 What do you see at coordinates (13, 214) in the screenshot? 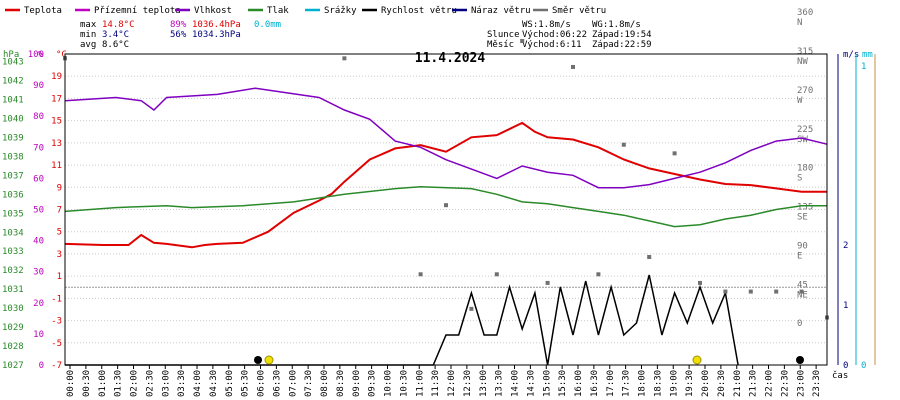
I see `pressure-tick: 1035` at bounding box center [13, 214].